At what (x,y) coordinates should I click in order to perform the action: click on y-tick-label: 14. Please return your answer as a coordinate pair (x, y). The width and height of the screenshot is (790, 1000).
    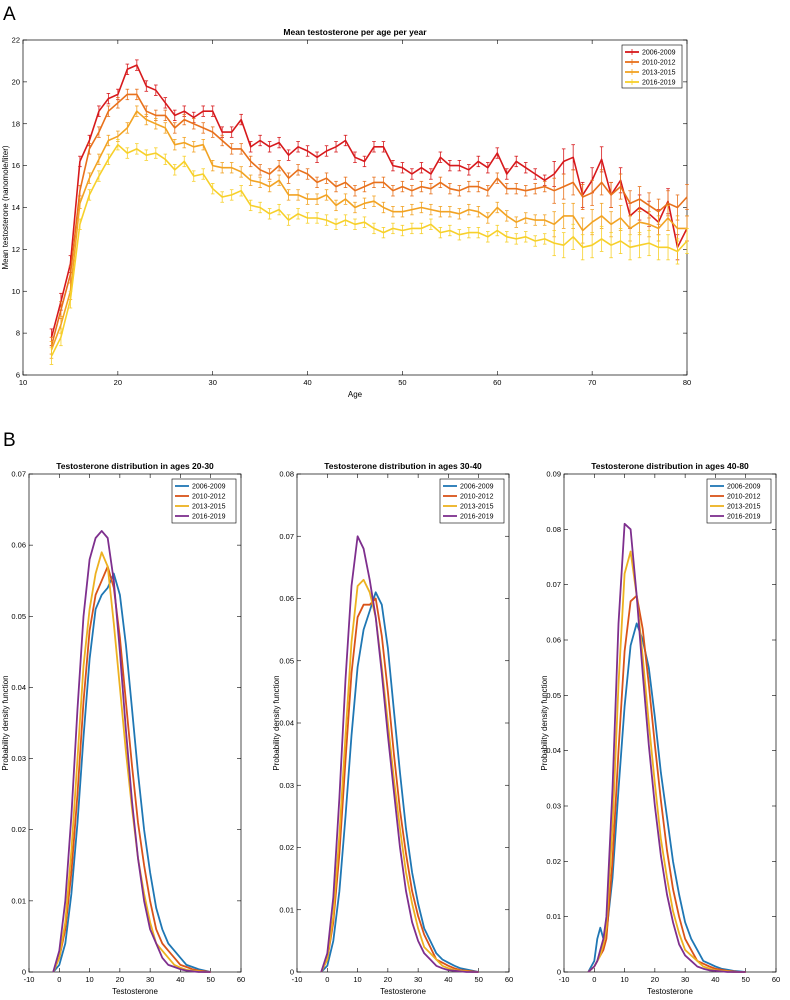
    Looking at the image, I should click on (16, 207).